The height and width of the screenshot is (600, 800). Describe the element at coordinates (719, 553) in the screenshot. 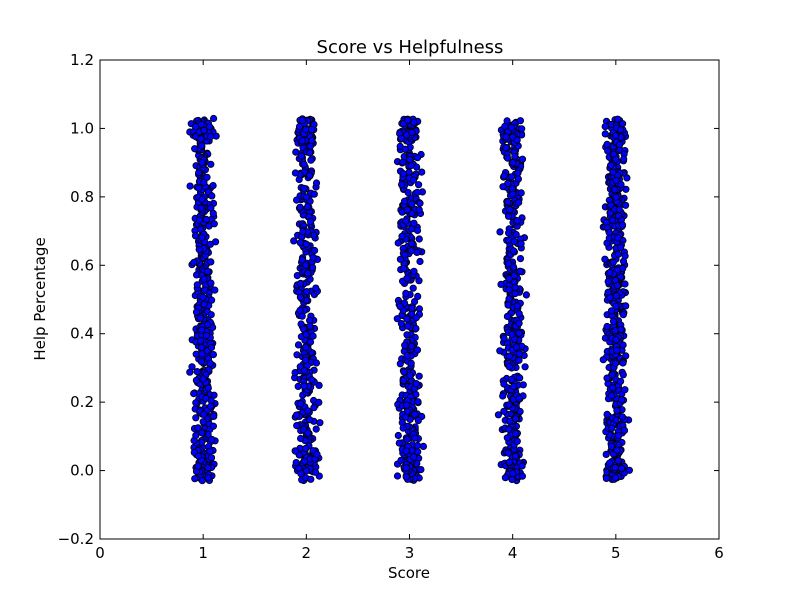

I see `x-tick-label: 6` at that location.